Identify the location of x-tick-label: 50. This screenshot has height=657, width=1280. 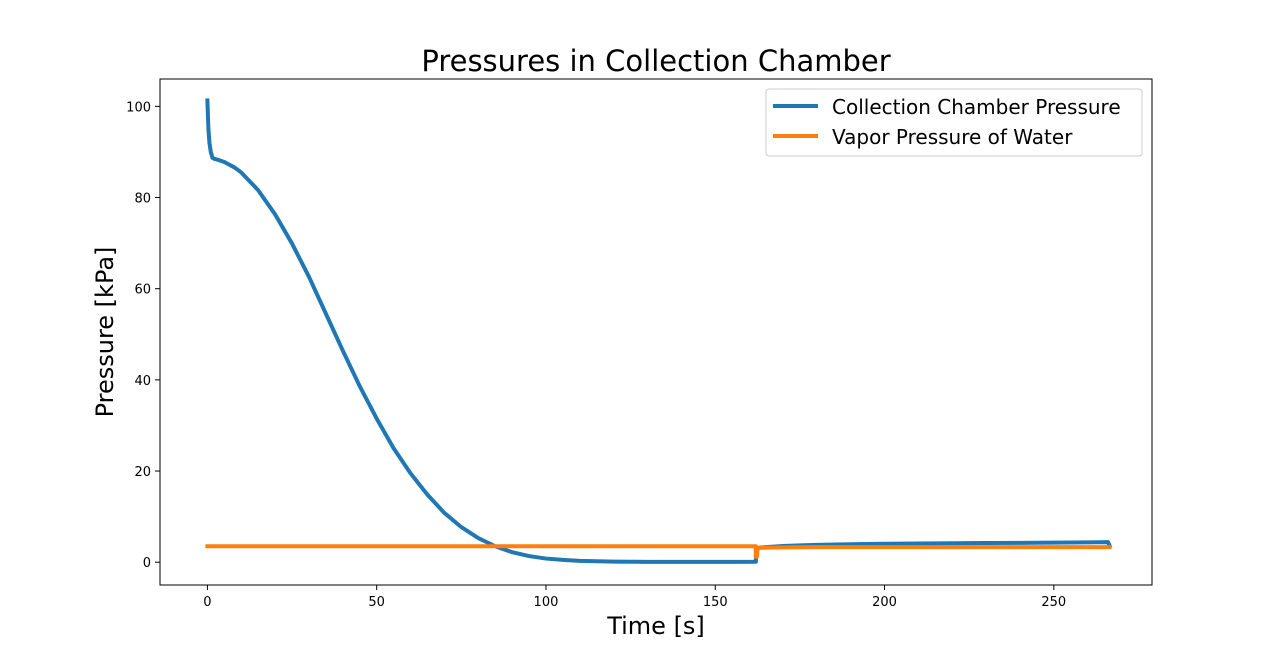
(376, 602).